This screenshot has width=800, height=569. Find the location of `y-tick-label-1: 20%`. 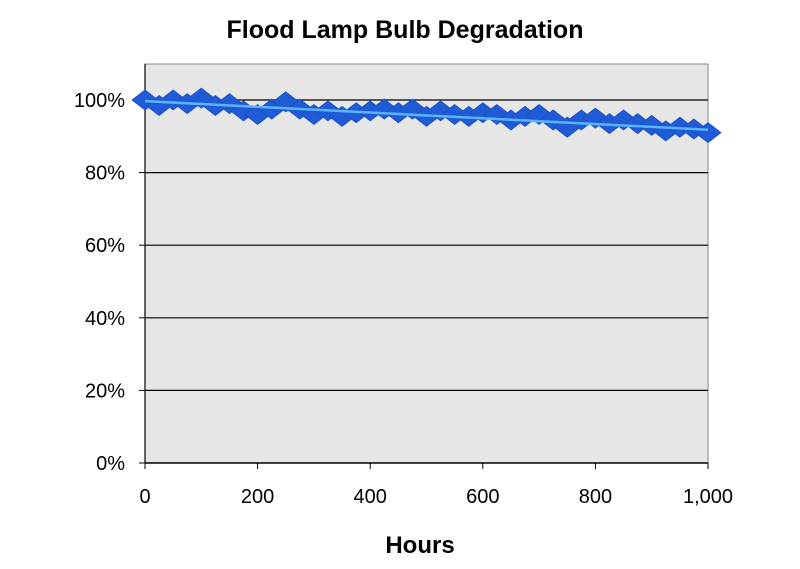

y-tick-label-1: 20% is located at coordinates (105, 391).